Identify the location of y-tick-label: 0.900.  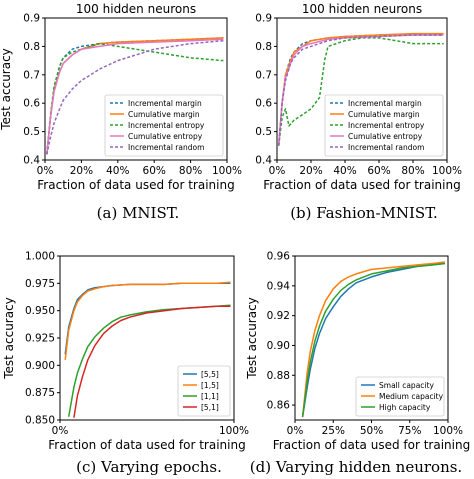
(40, 366).